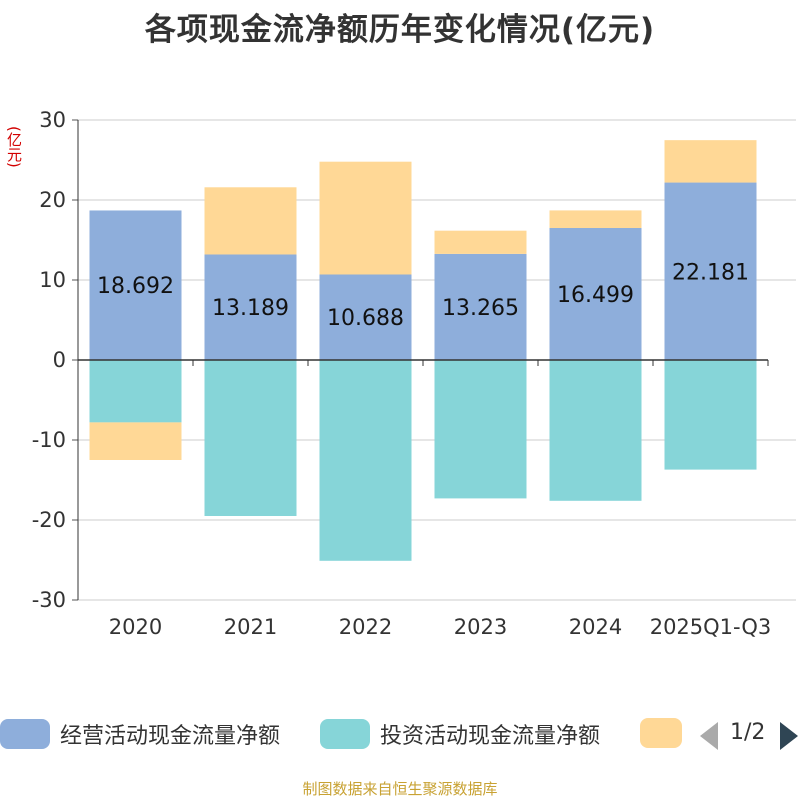 The image size is (800, 800). Describe the element at coordinates (135, 441) in the screenshot. I see `bar-series-2-2020` at that location.